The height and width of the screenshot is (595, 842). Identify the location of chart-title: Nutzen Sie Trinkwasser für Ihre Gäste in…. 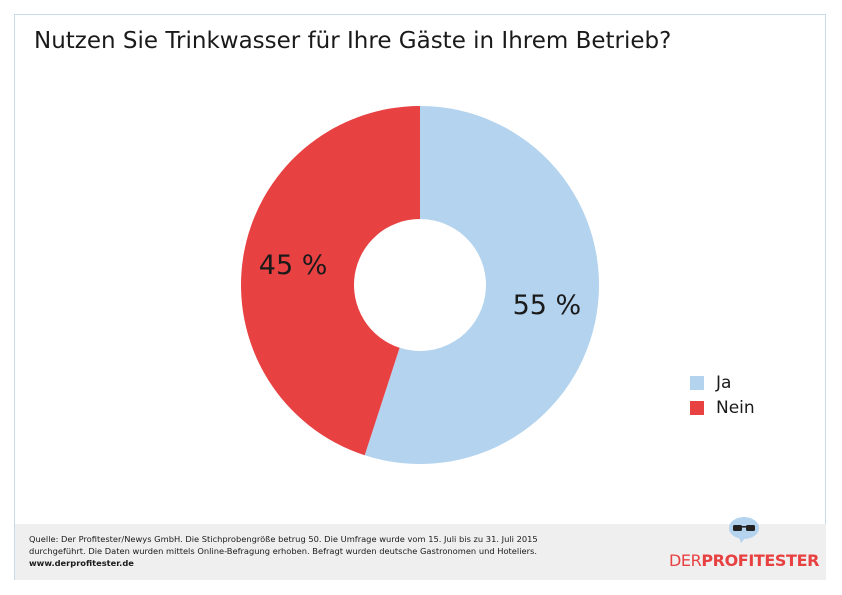
(353, 41).